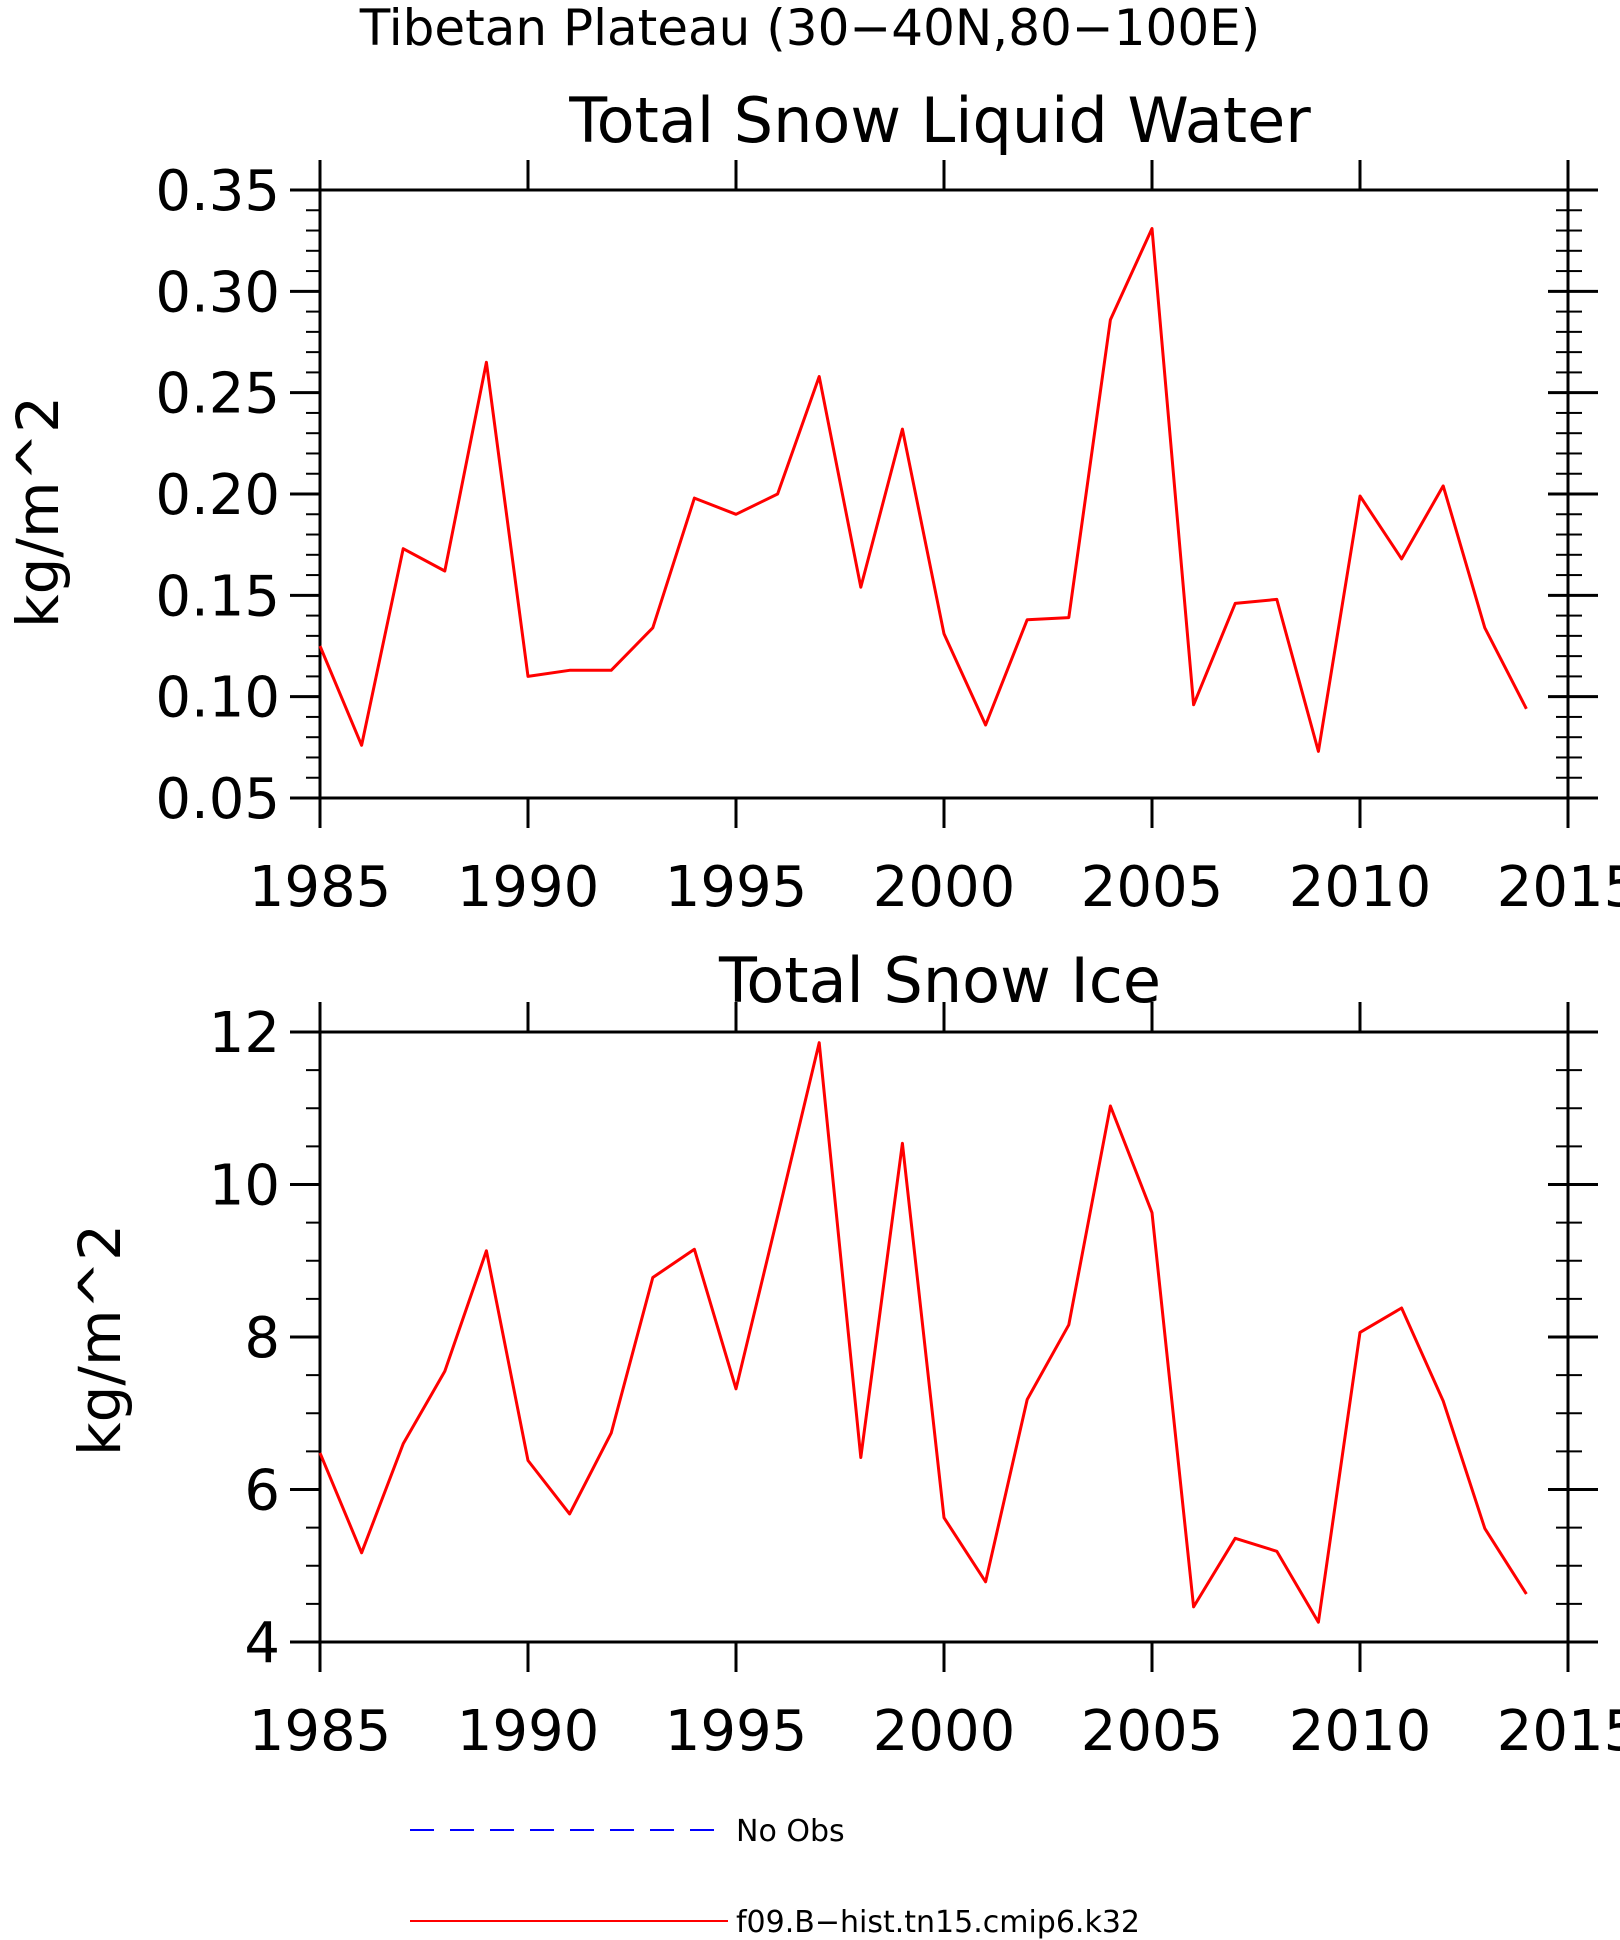  Describe the element at coordinates (217, 292) in the screenshot. I see `y-tick-label: 0.30` at that location.